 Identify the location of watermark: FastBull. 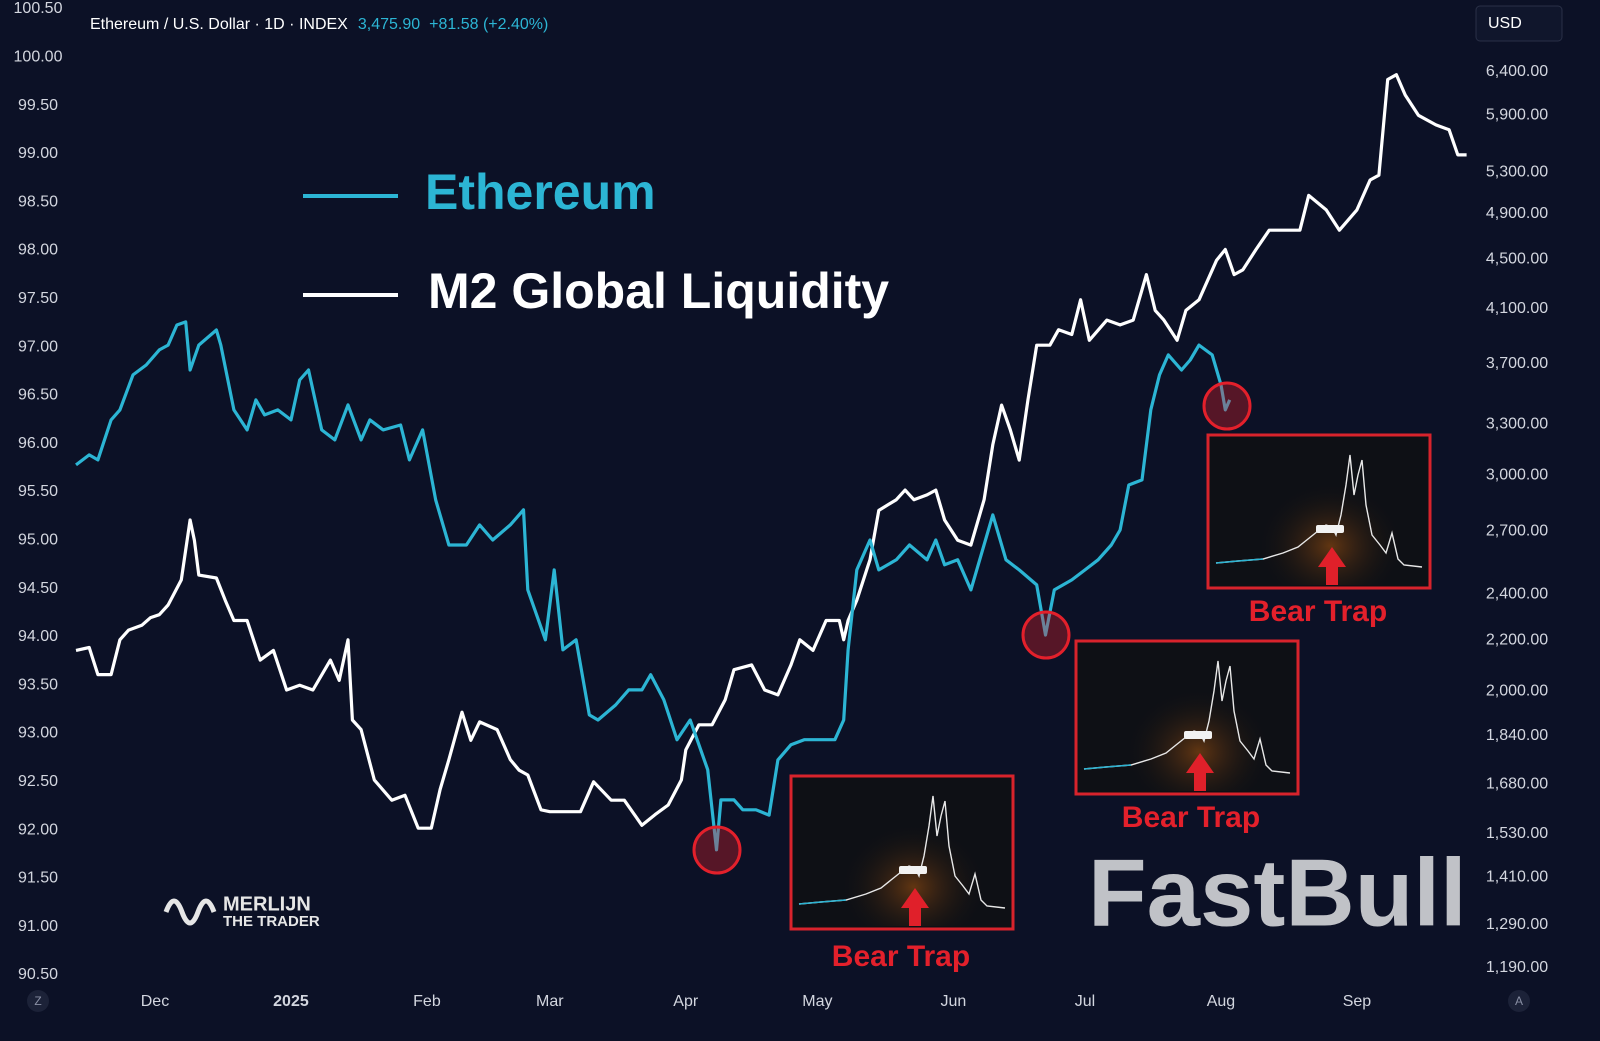
(1277, 892).